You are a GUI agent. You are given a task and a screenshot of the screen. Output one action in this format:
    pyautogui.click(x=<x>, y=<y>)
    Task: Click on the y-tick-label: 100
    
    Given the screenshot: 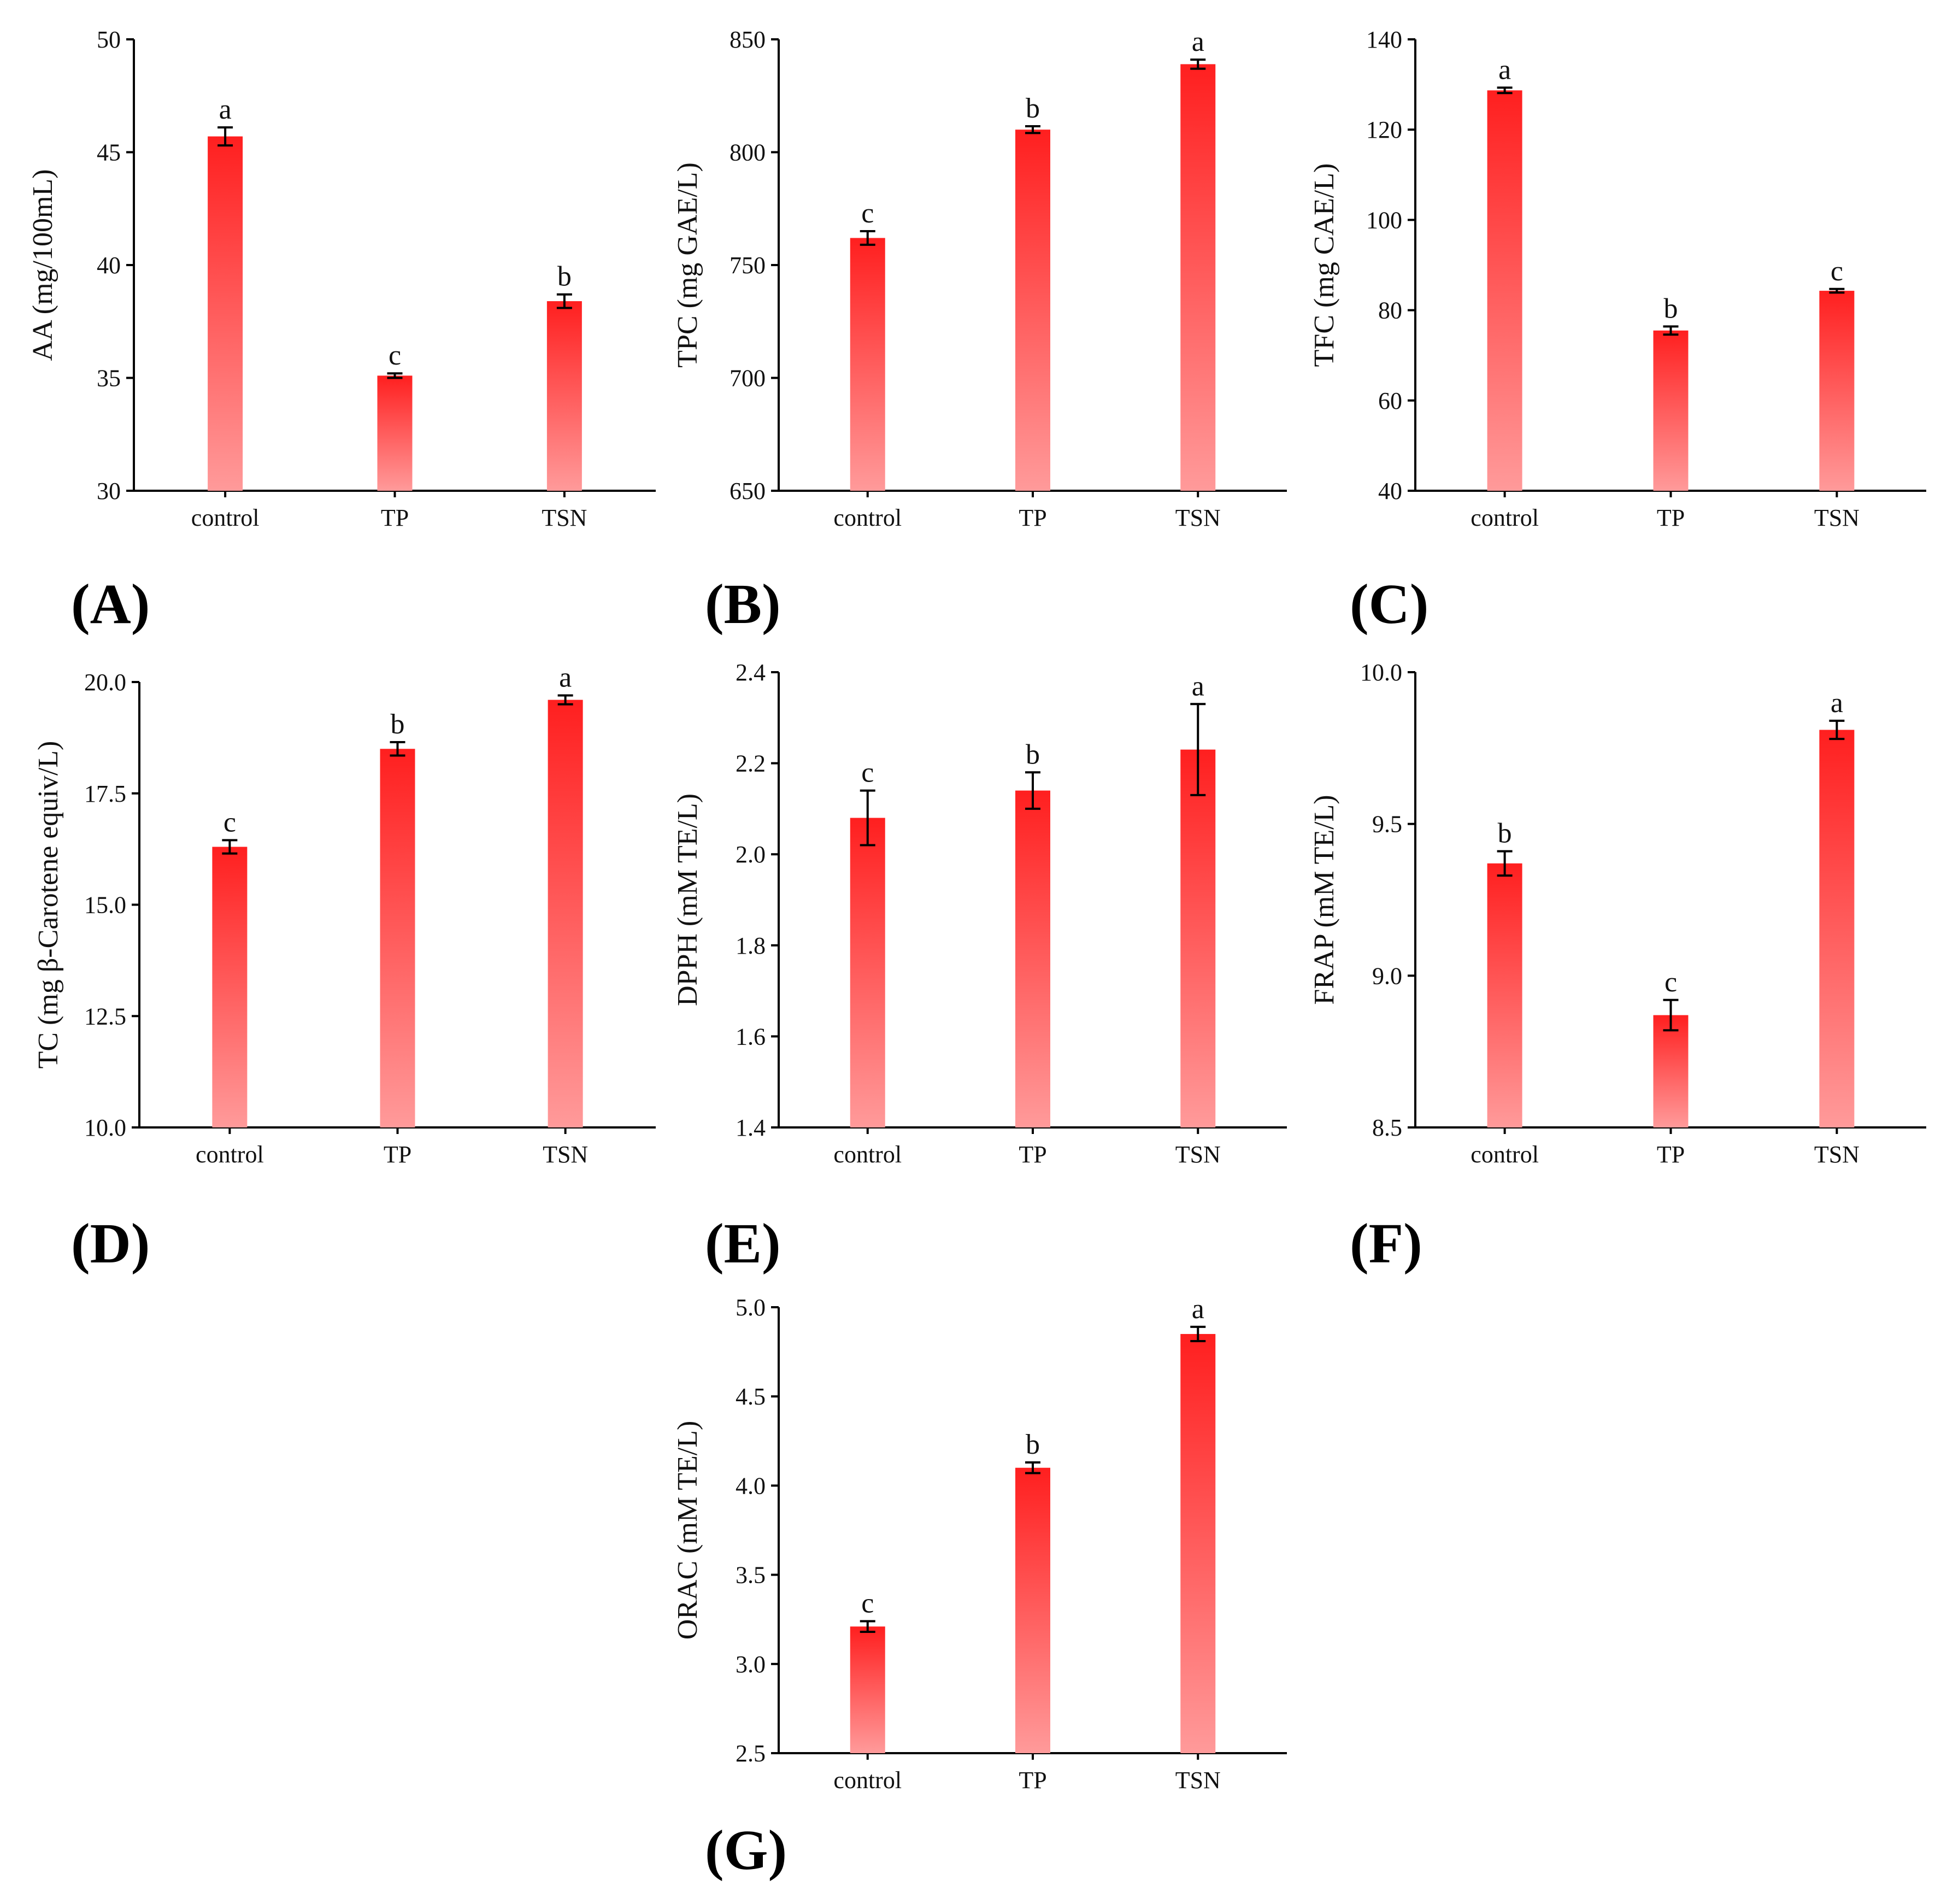 What is the action you would take?
    pyautogui.click(x=1384, y=220)
    